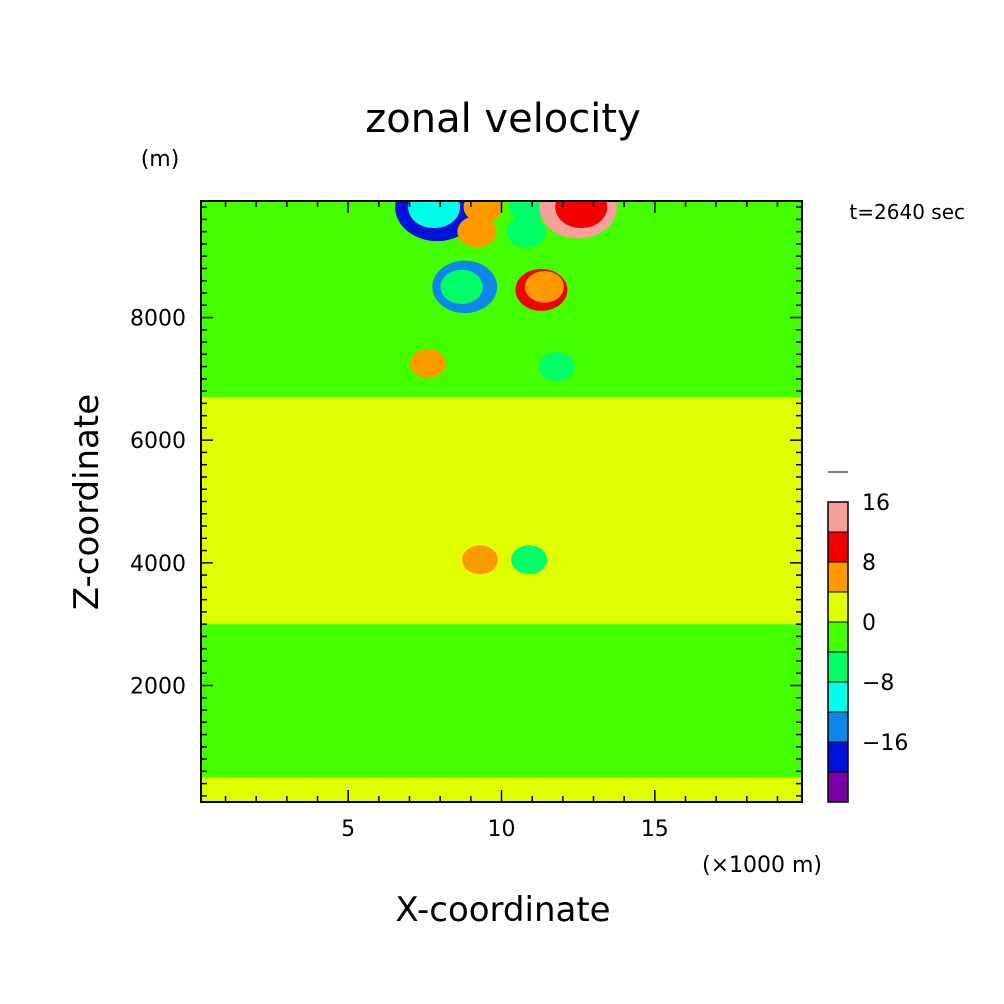 This screenshot has height=1004, width=1004. I want to click on x-tick-label: 10, so click(502, 829).